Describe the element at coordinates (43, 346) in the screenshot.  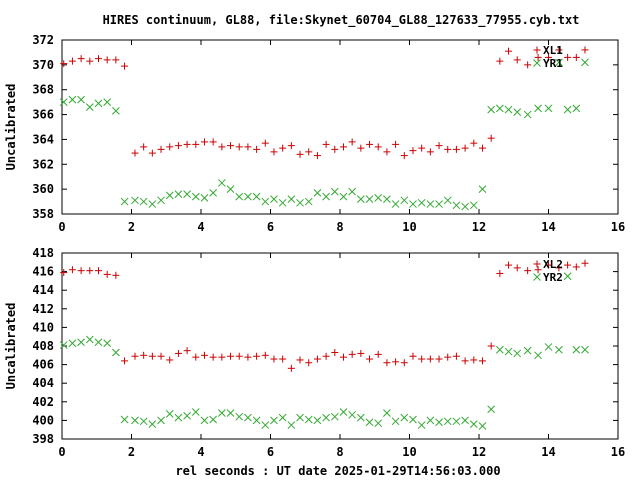
I see `y-tick-label: 408` at that location.